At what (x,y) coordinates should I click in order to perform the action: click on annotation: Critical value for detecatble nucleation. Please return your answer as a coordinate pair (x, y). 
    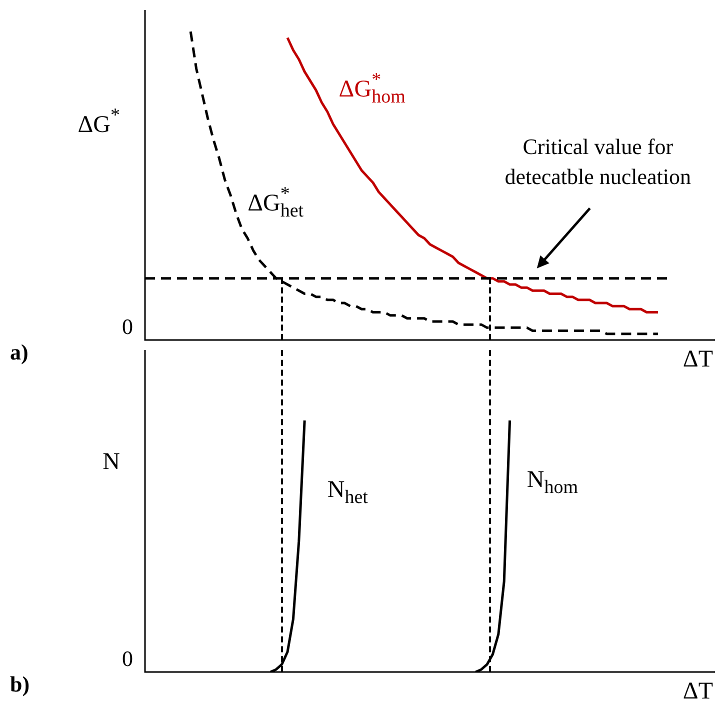
    Looking at the image, I should click on (598, 162).